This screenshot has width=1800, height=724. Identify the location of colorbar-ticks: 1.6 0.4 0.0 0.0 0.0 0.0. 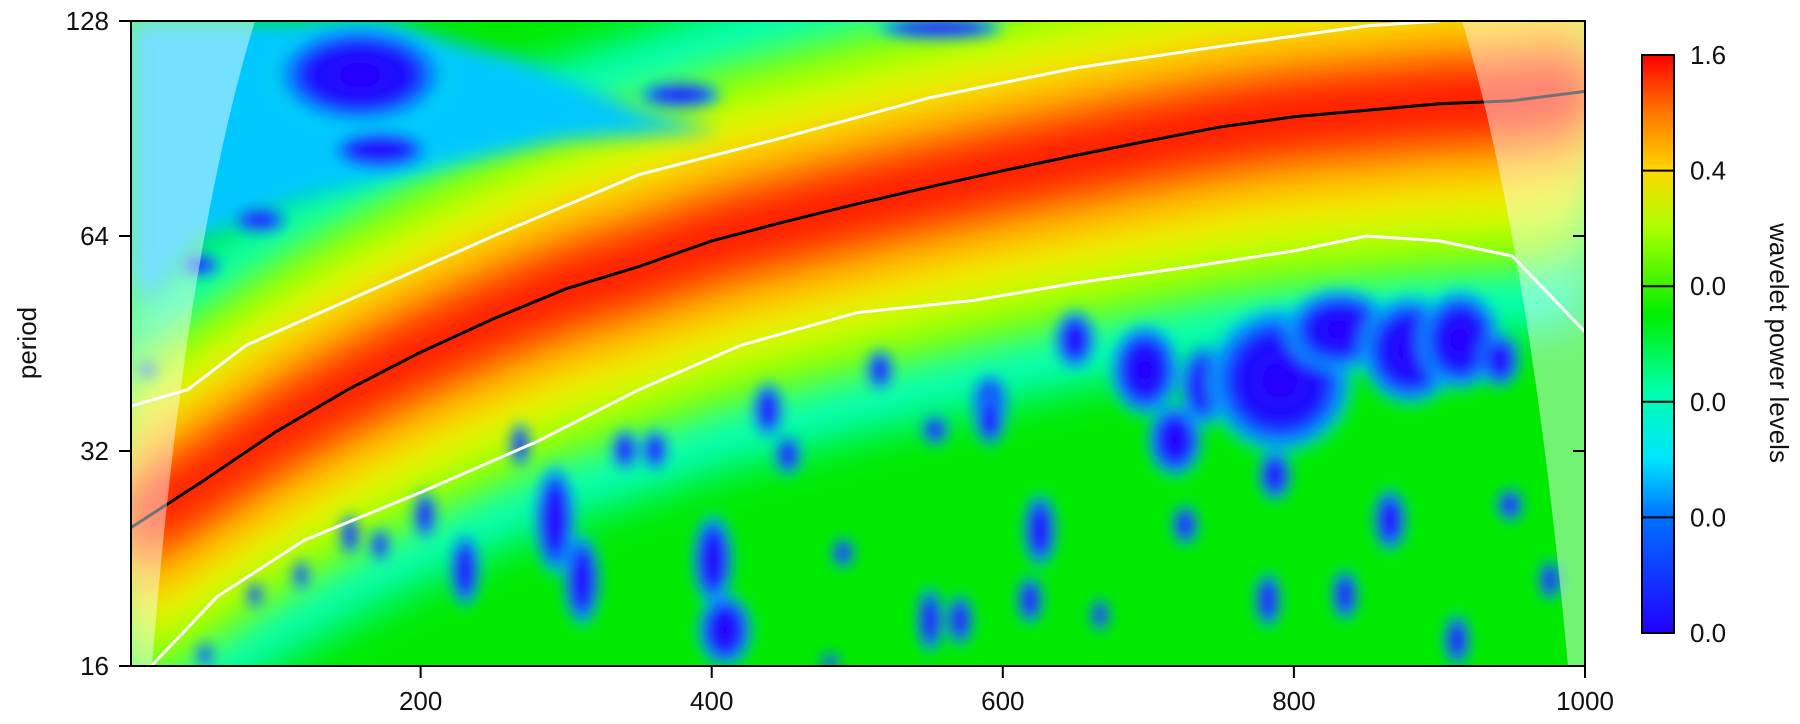
(1684, 344).